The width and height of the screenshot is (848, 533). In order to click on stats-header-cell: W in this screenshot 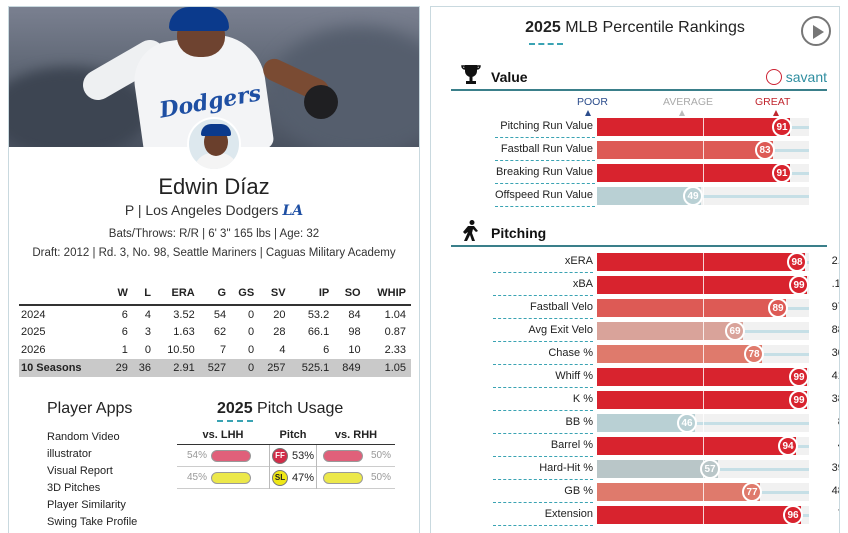, I will do `click(121, 292)`.